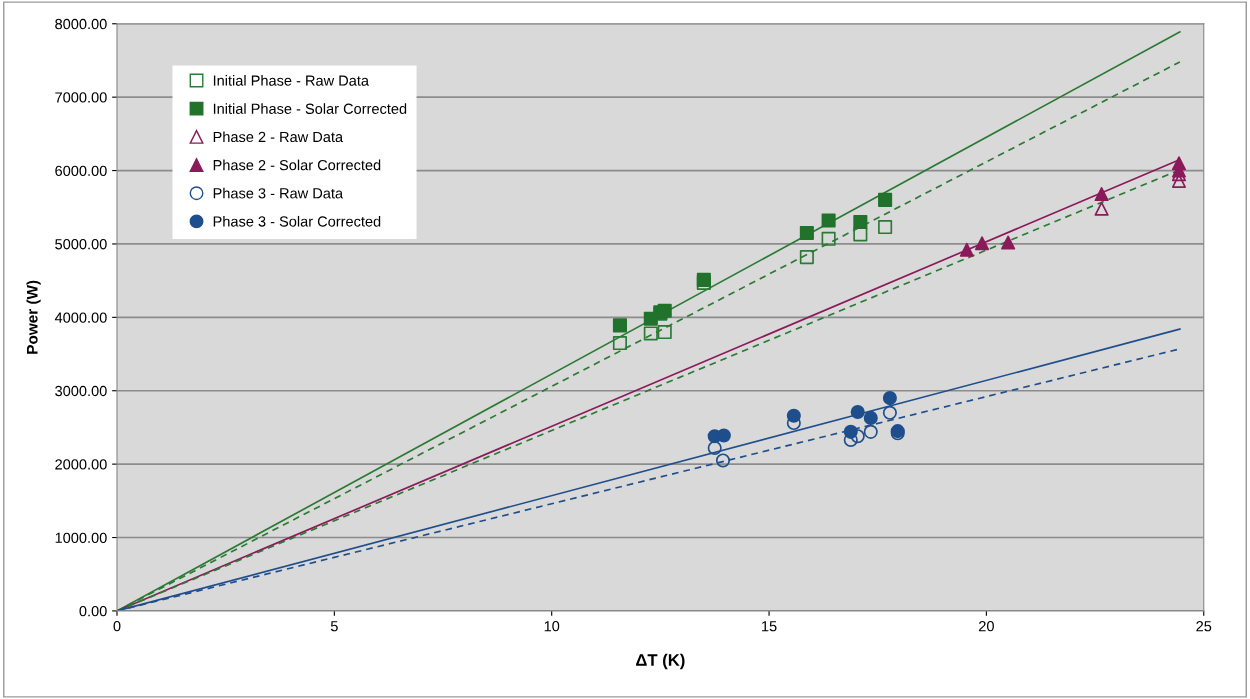 Image resolution: width=1250 pixels, height=699 pixels. What do you see at coordinates (986, 626) in the screenshot?
I see `x-tick-label: 20` at bounding box center [986, 626].